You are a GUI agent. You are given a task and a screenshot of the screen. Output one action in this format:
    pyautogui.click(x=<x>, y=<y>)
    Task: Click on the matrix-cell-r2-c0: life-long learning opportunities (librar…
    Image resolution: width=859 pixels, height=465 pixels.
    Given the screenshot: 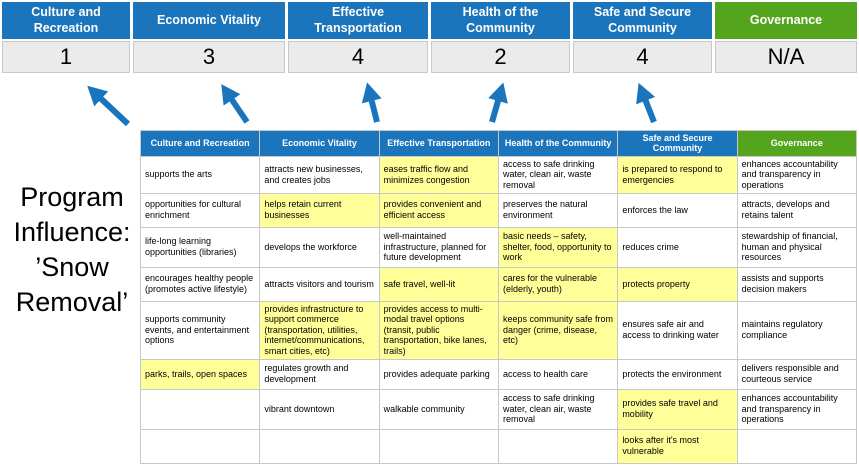 What is the action you would take?
    pyautogui.click(x=200, y=247)
    